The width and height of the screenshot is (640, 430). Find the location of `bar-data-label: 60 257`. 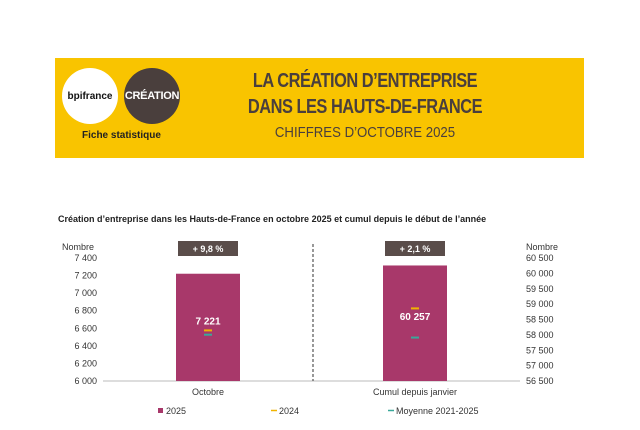

bar-data-label: 60 257 is located at coordinates (415, 317).